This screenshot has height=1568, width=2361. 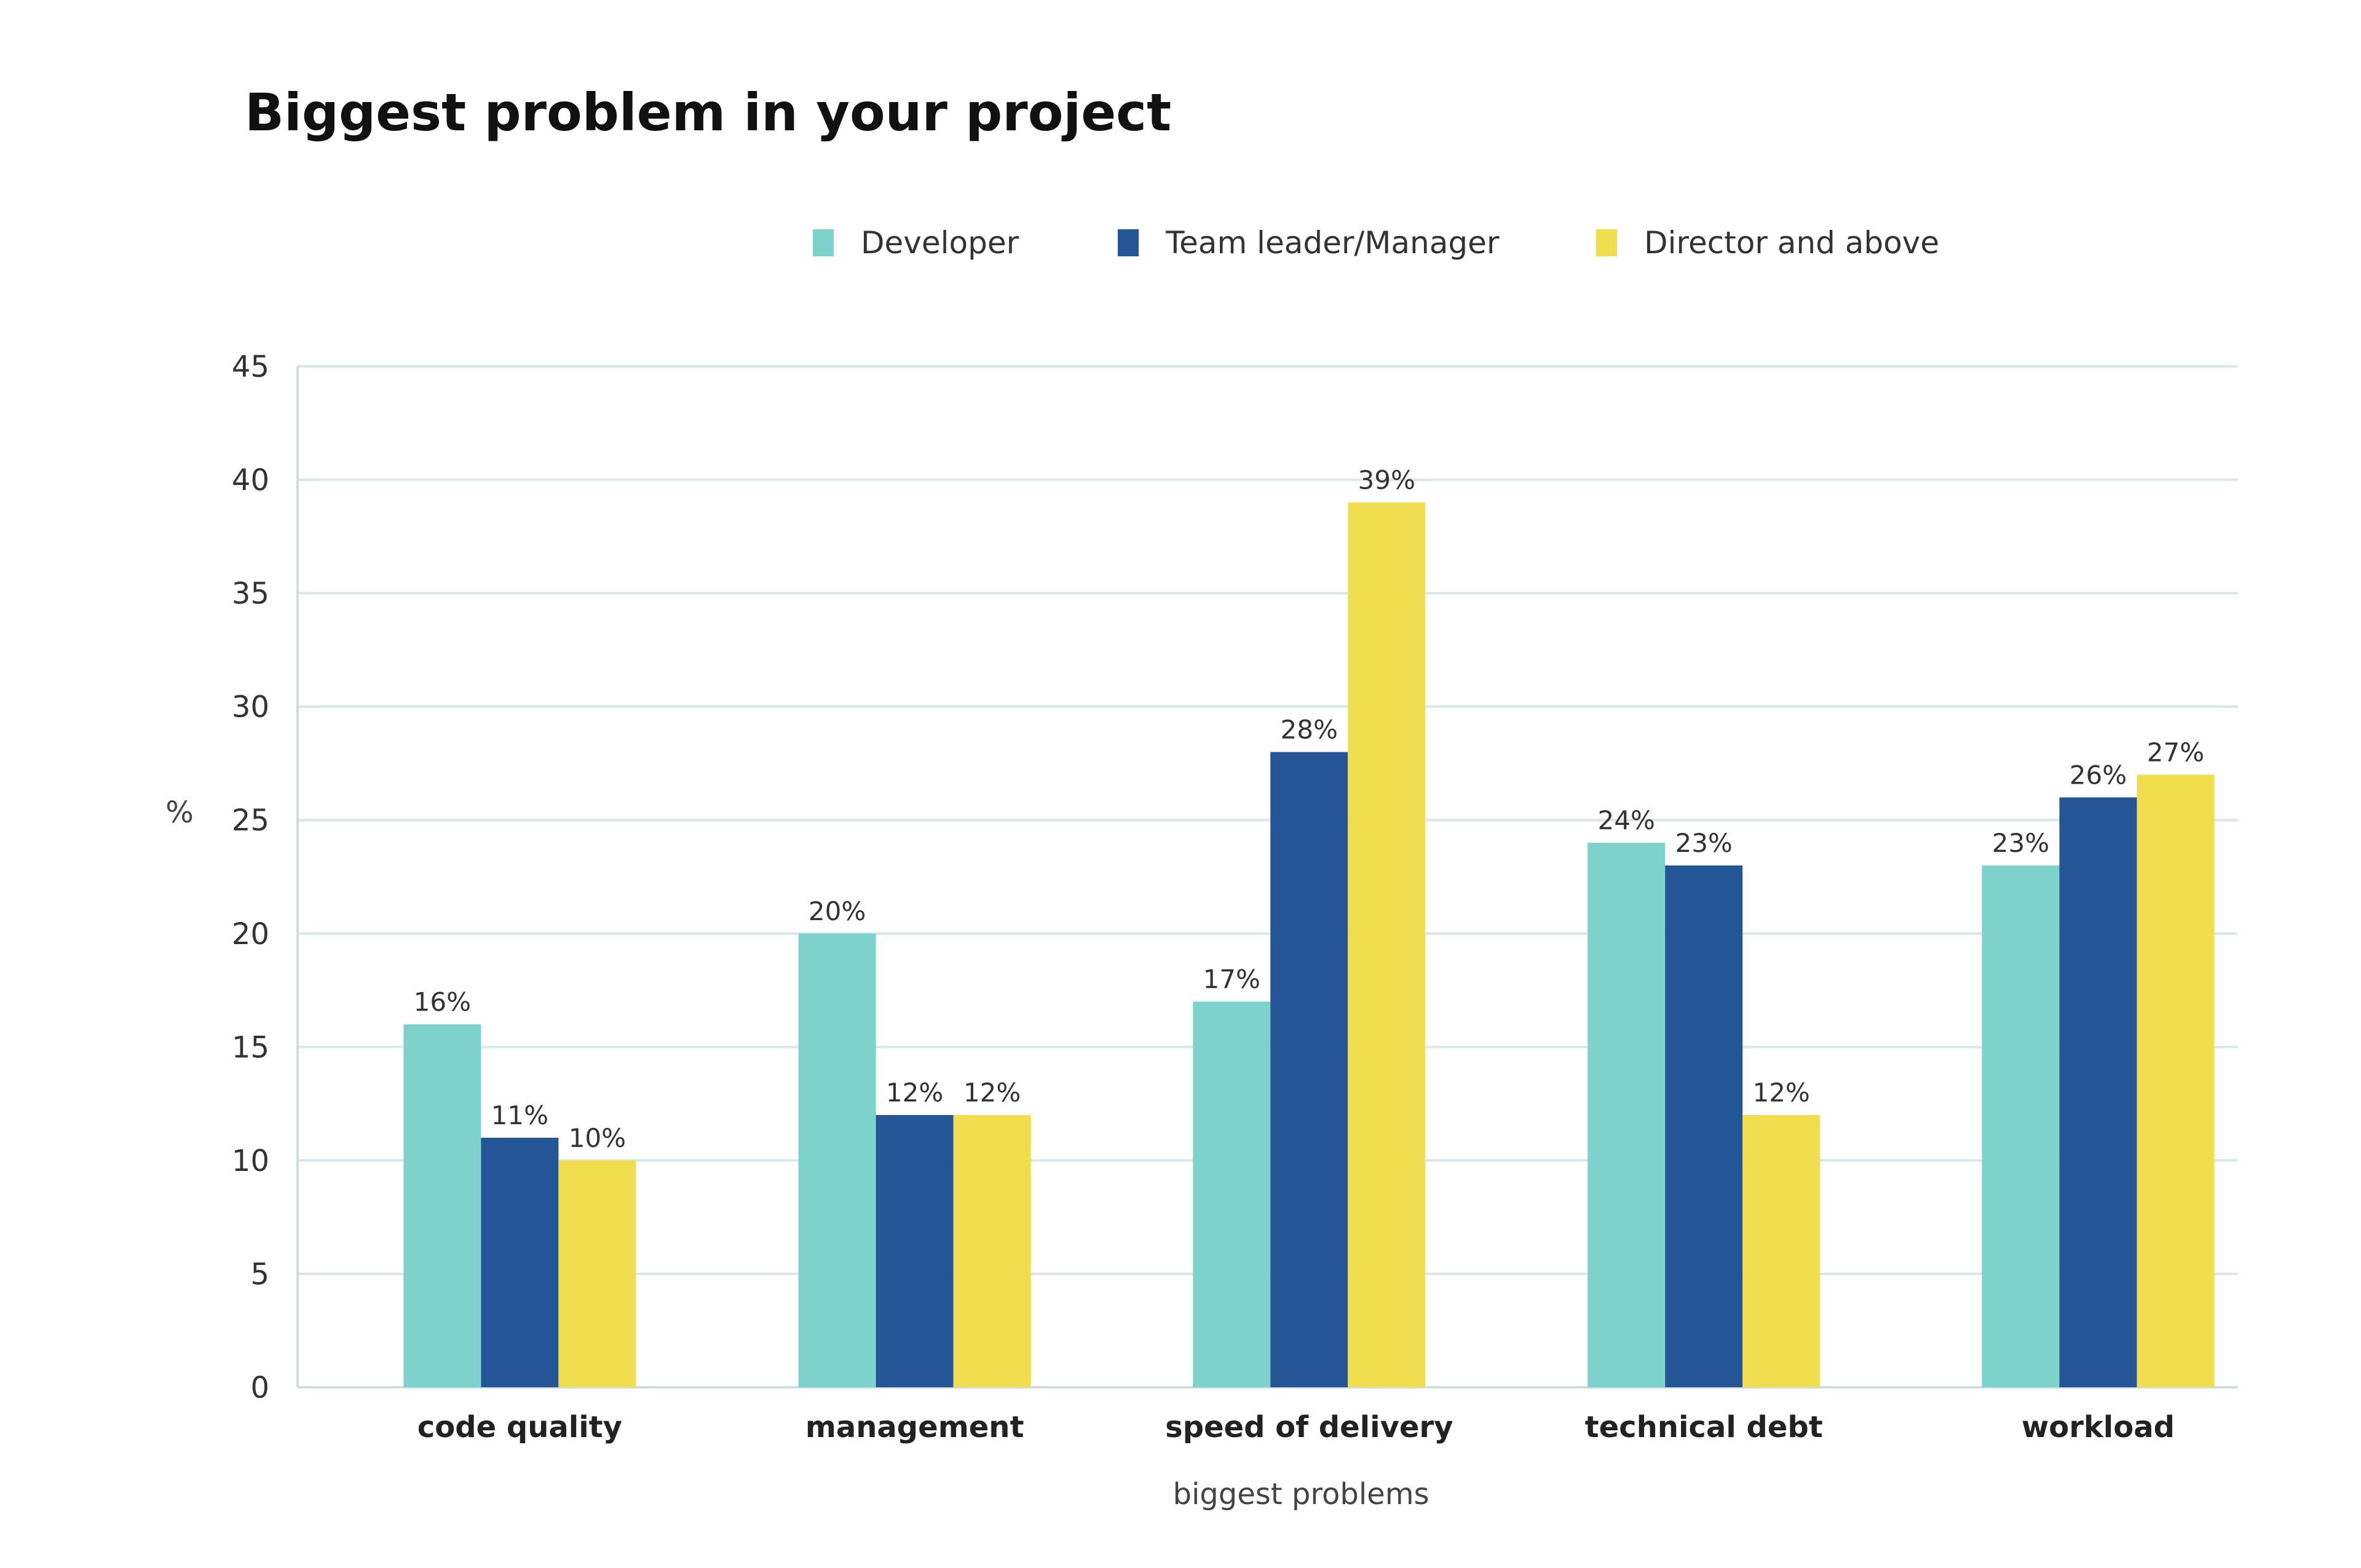 What do you see at coordinates (2175, 752) in the screenshot?
I see `data-label: 27%` at bounding box center [2175, 752].